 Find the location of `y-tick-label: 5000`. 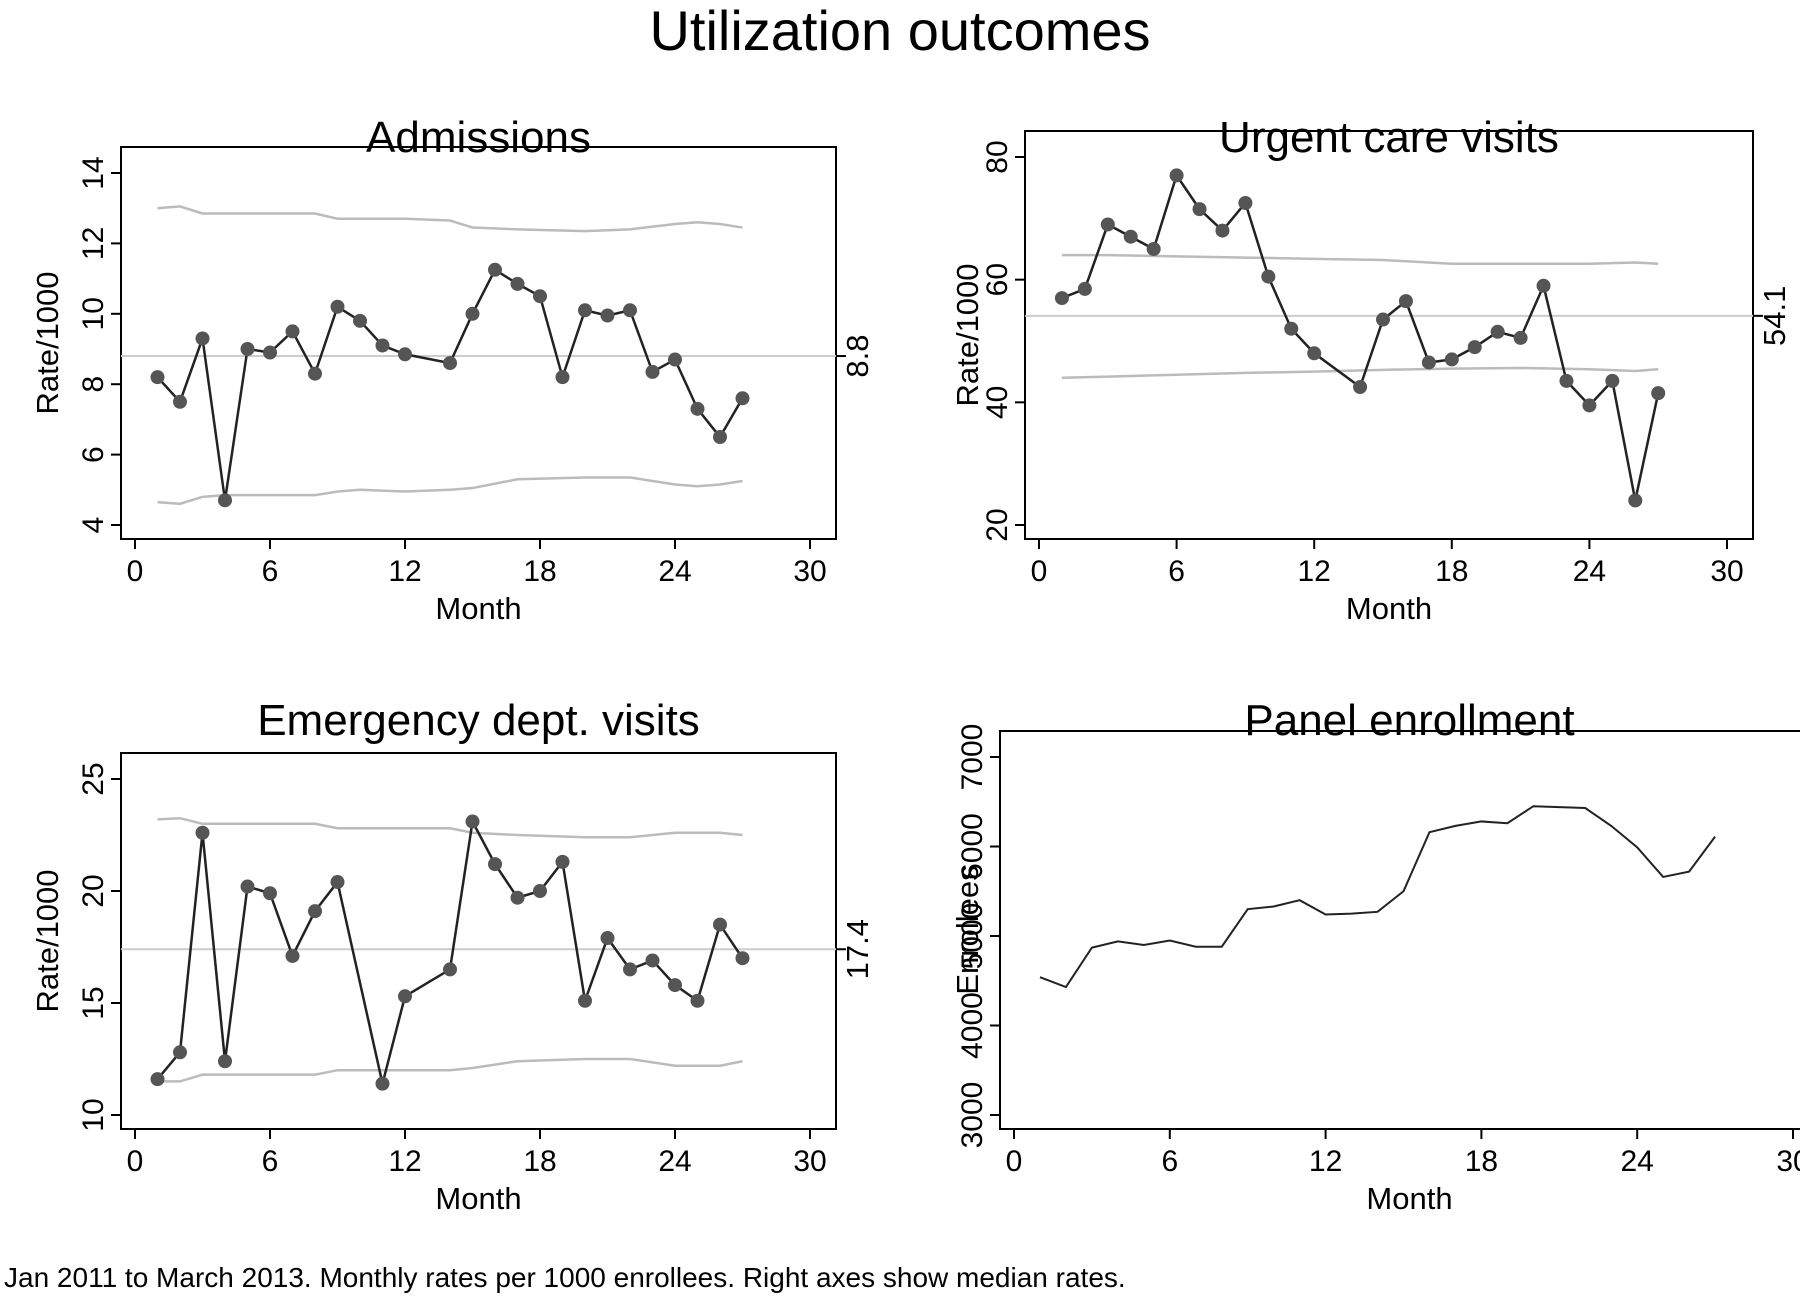

y-tick-label: 5000 is located at coordinates (972, 936).